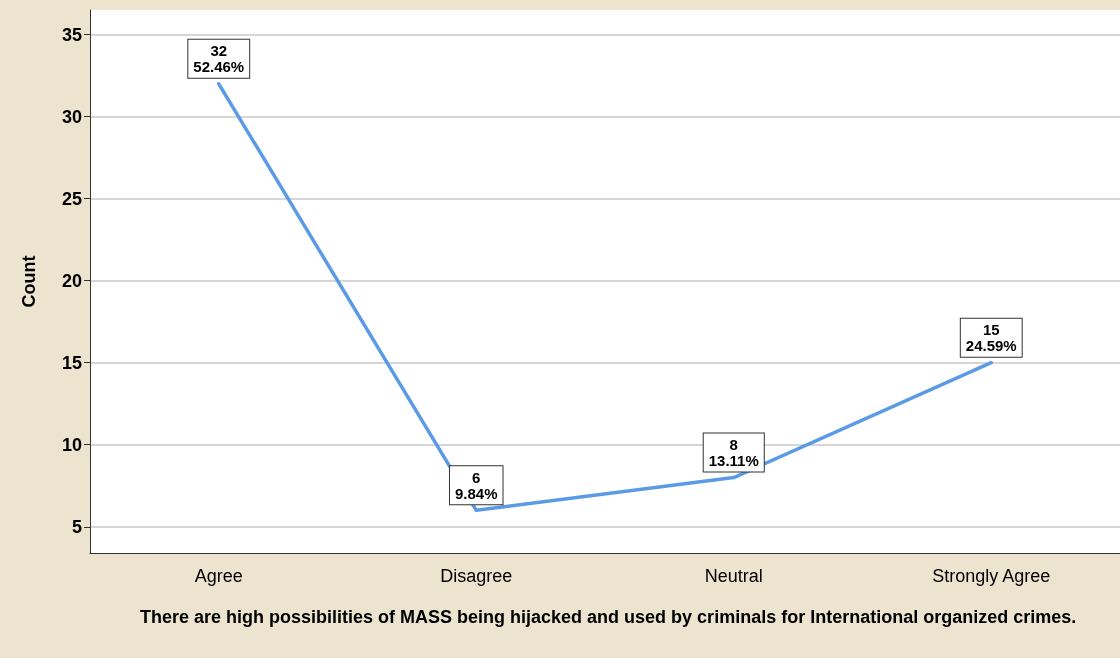  What do you see at coordinates (71, 198) in the screenshot?
I see `y-tick-label: 25` at bounding box center [71, 198].